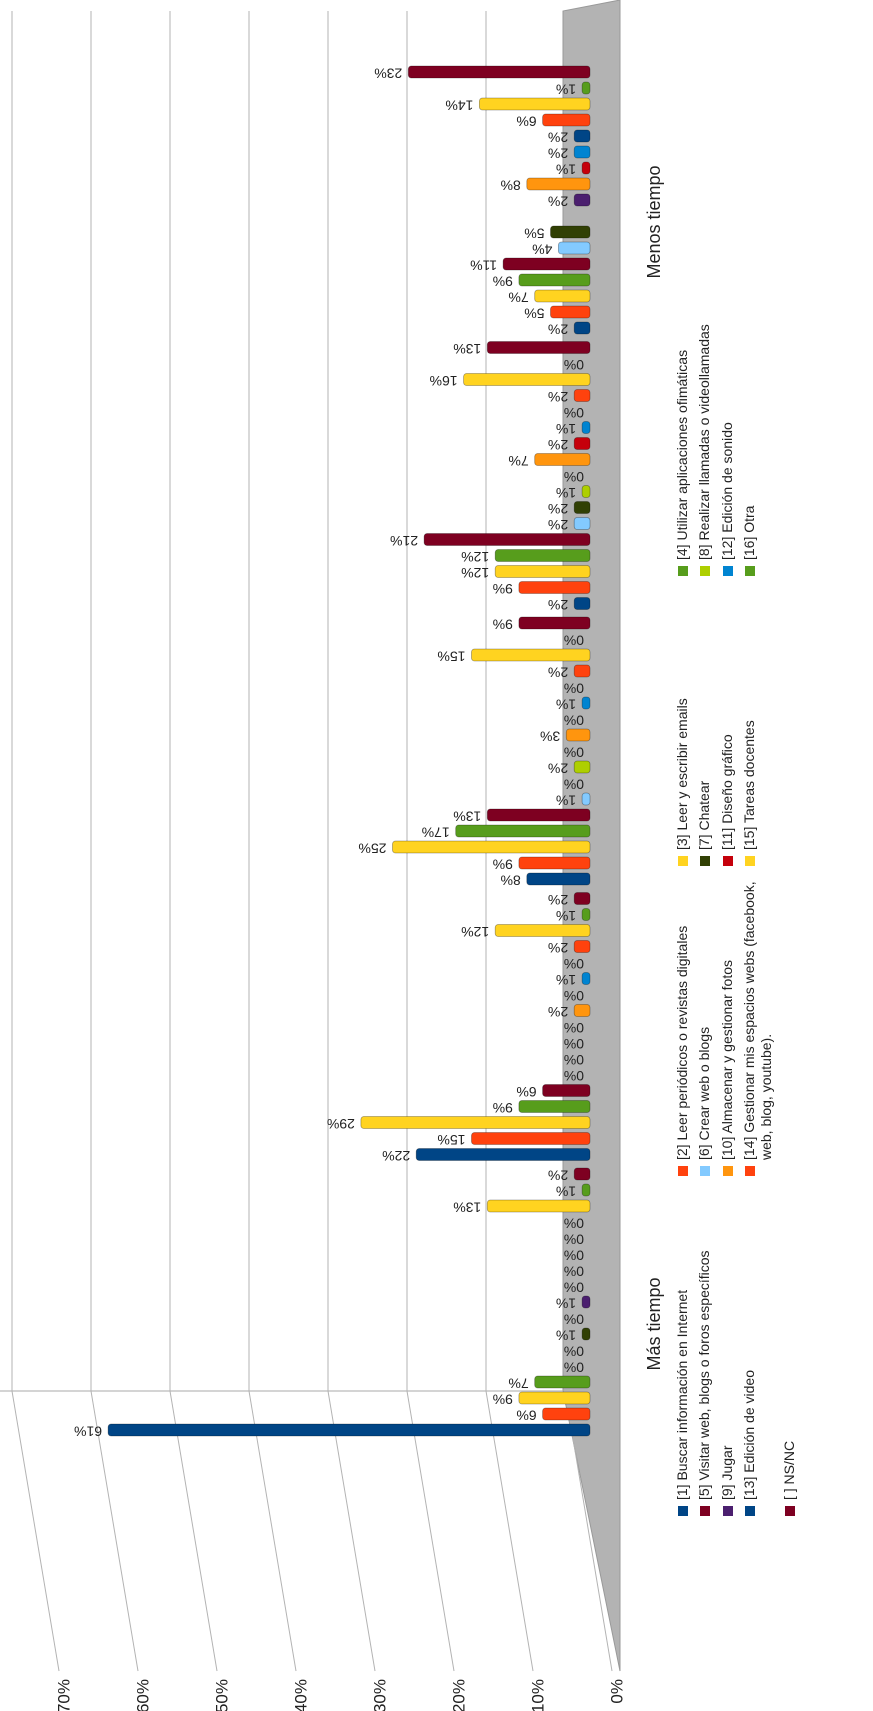 The image size is (873, 1711). What do you see at coordinates (789, 1470) in the screenshot?
I see `legend-entry: [ ] NS/NC` at bounding box center [789, 1470].